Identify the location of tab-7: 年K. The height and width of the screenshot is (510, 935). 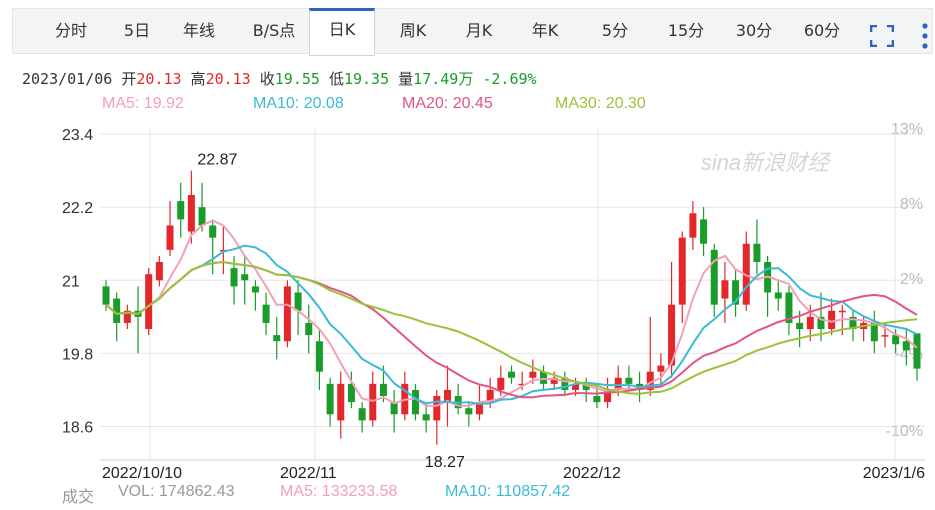
(545, 30).